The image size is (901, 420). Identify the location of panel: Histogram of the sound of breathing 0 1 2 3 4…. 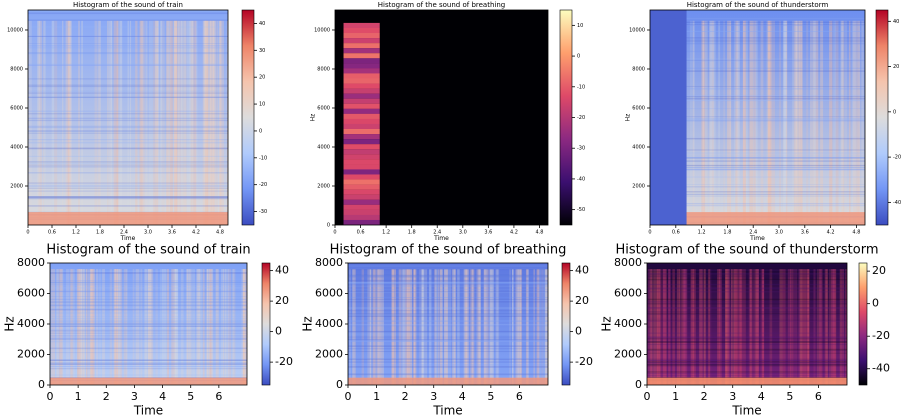
(447, 330).